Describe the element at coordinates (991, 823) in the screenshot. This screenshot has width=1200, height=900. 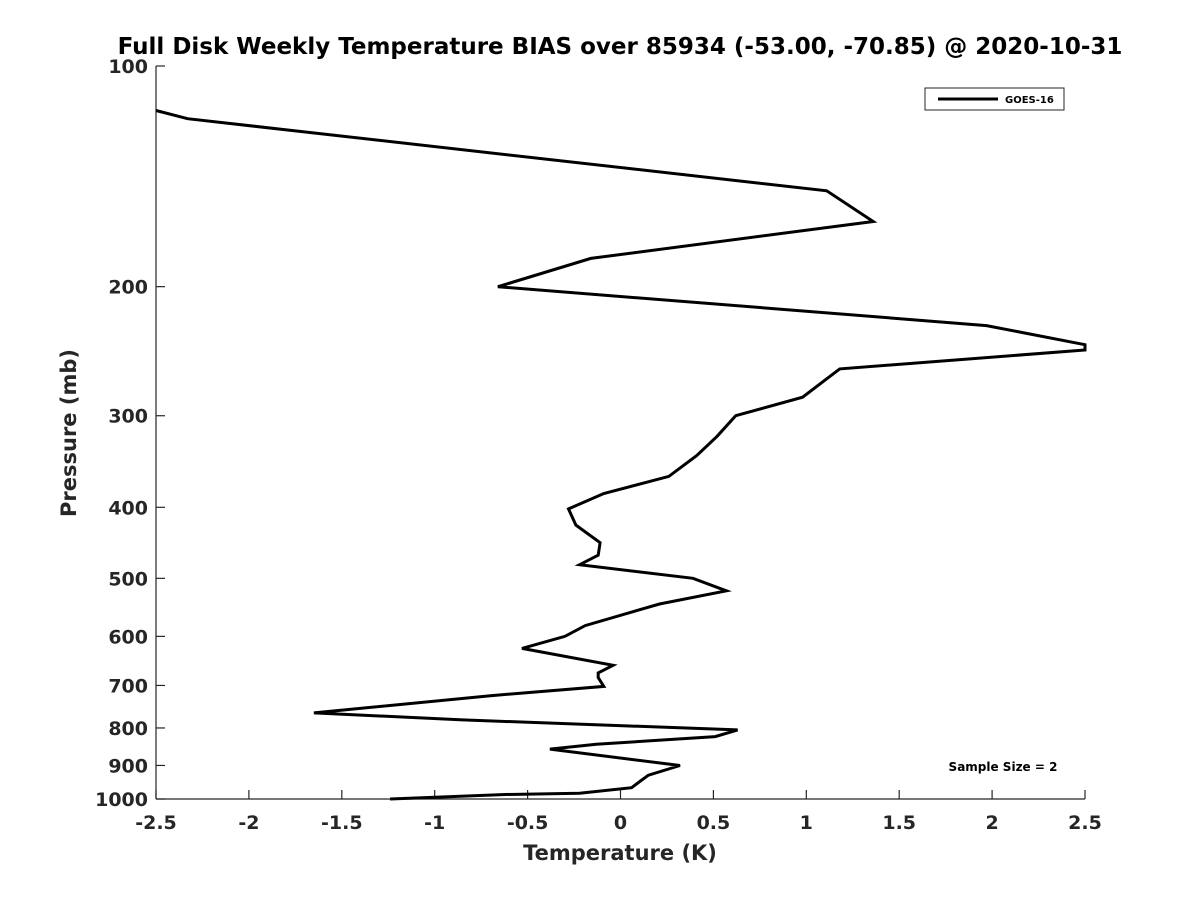
I see `x-tick-label: 2` at that location.